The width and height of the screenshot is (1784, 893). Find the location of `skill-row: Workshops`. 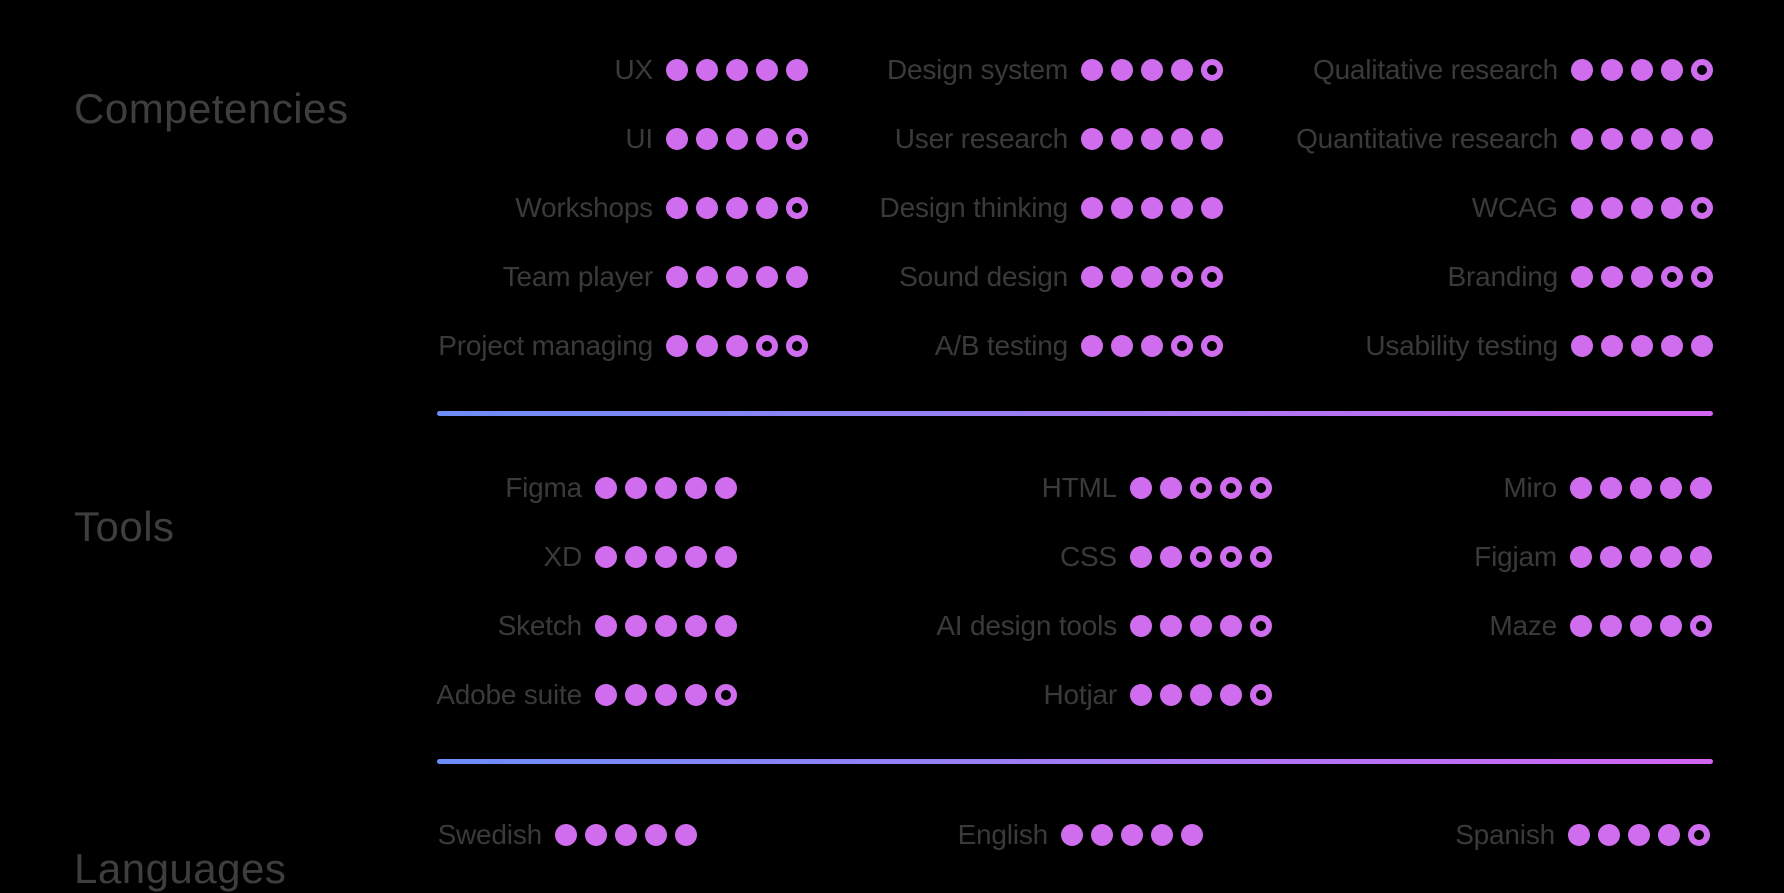

skill-row: Workshops is located at coordinates (596, 207).